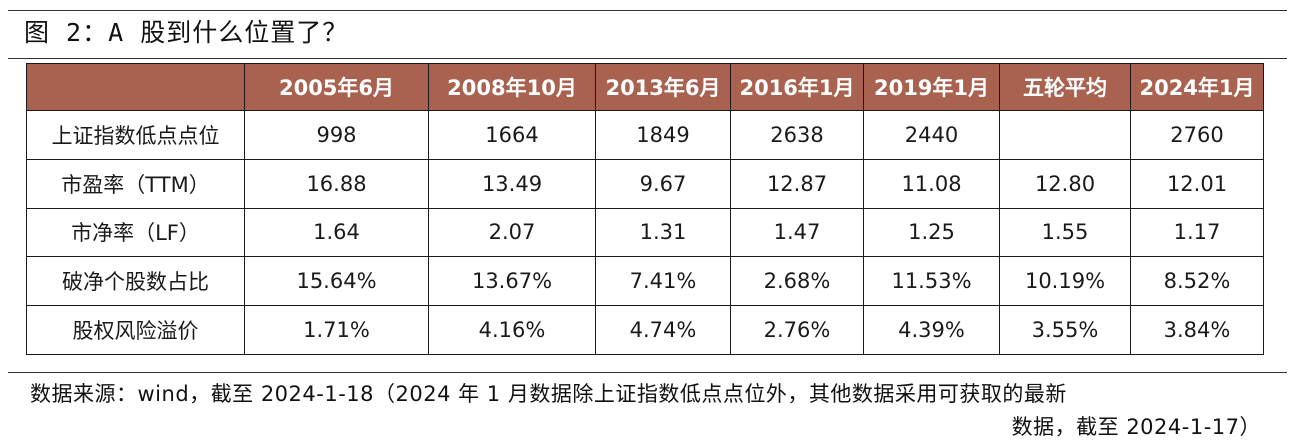  What do you see at coordinates (663, 330) in the screenshot?
I see `table-cell: 4.74%` at bounding box center [663, 330].